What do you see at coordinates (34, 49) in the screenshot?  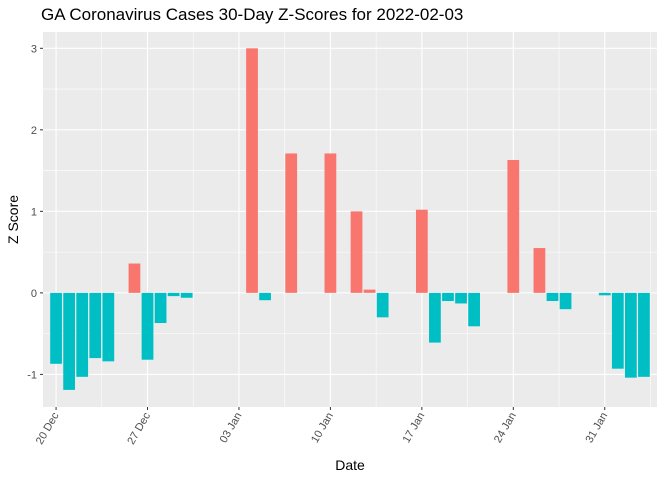 I see `y-tick-label: 3` at bounding box center [34, 49].